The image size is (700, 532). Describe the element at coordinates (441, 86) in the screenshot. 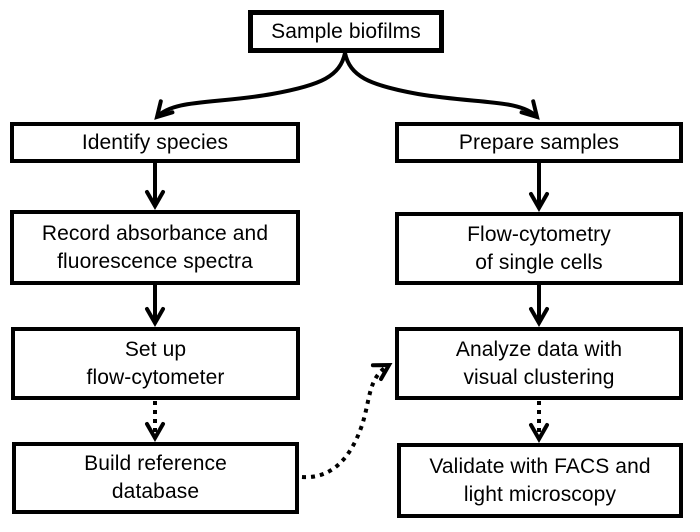

I see `edge-root-to-prepare-samples` at that location.